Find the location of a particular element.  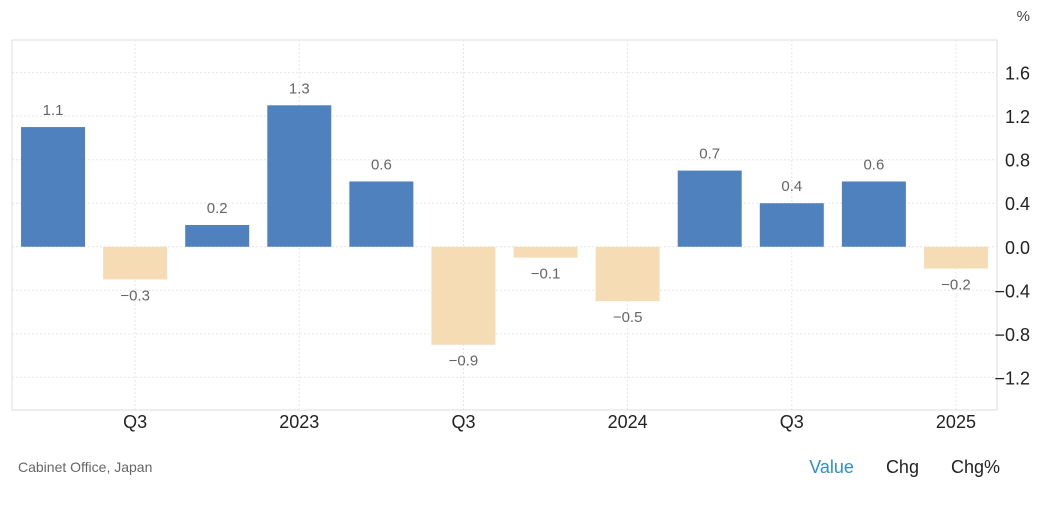

y-tick-label: 1.2 is located at coordinates (1017, 117).